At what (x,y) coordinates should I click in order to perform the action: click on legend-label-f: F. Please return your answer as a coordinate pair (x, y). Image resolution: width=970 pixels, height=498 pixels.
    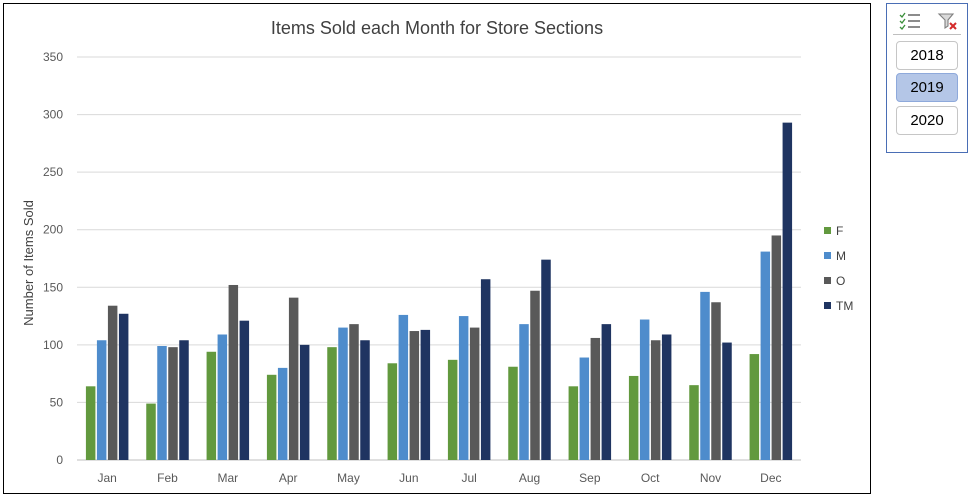
    Looking at the image, I should click on (839, 231).